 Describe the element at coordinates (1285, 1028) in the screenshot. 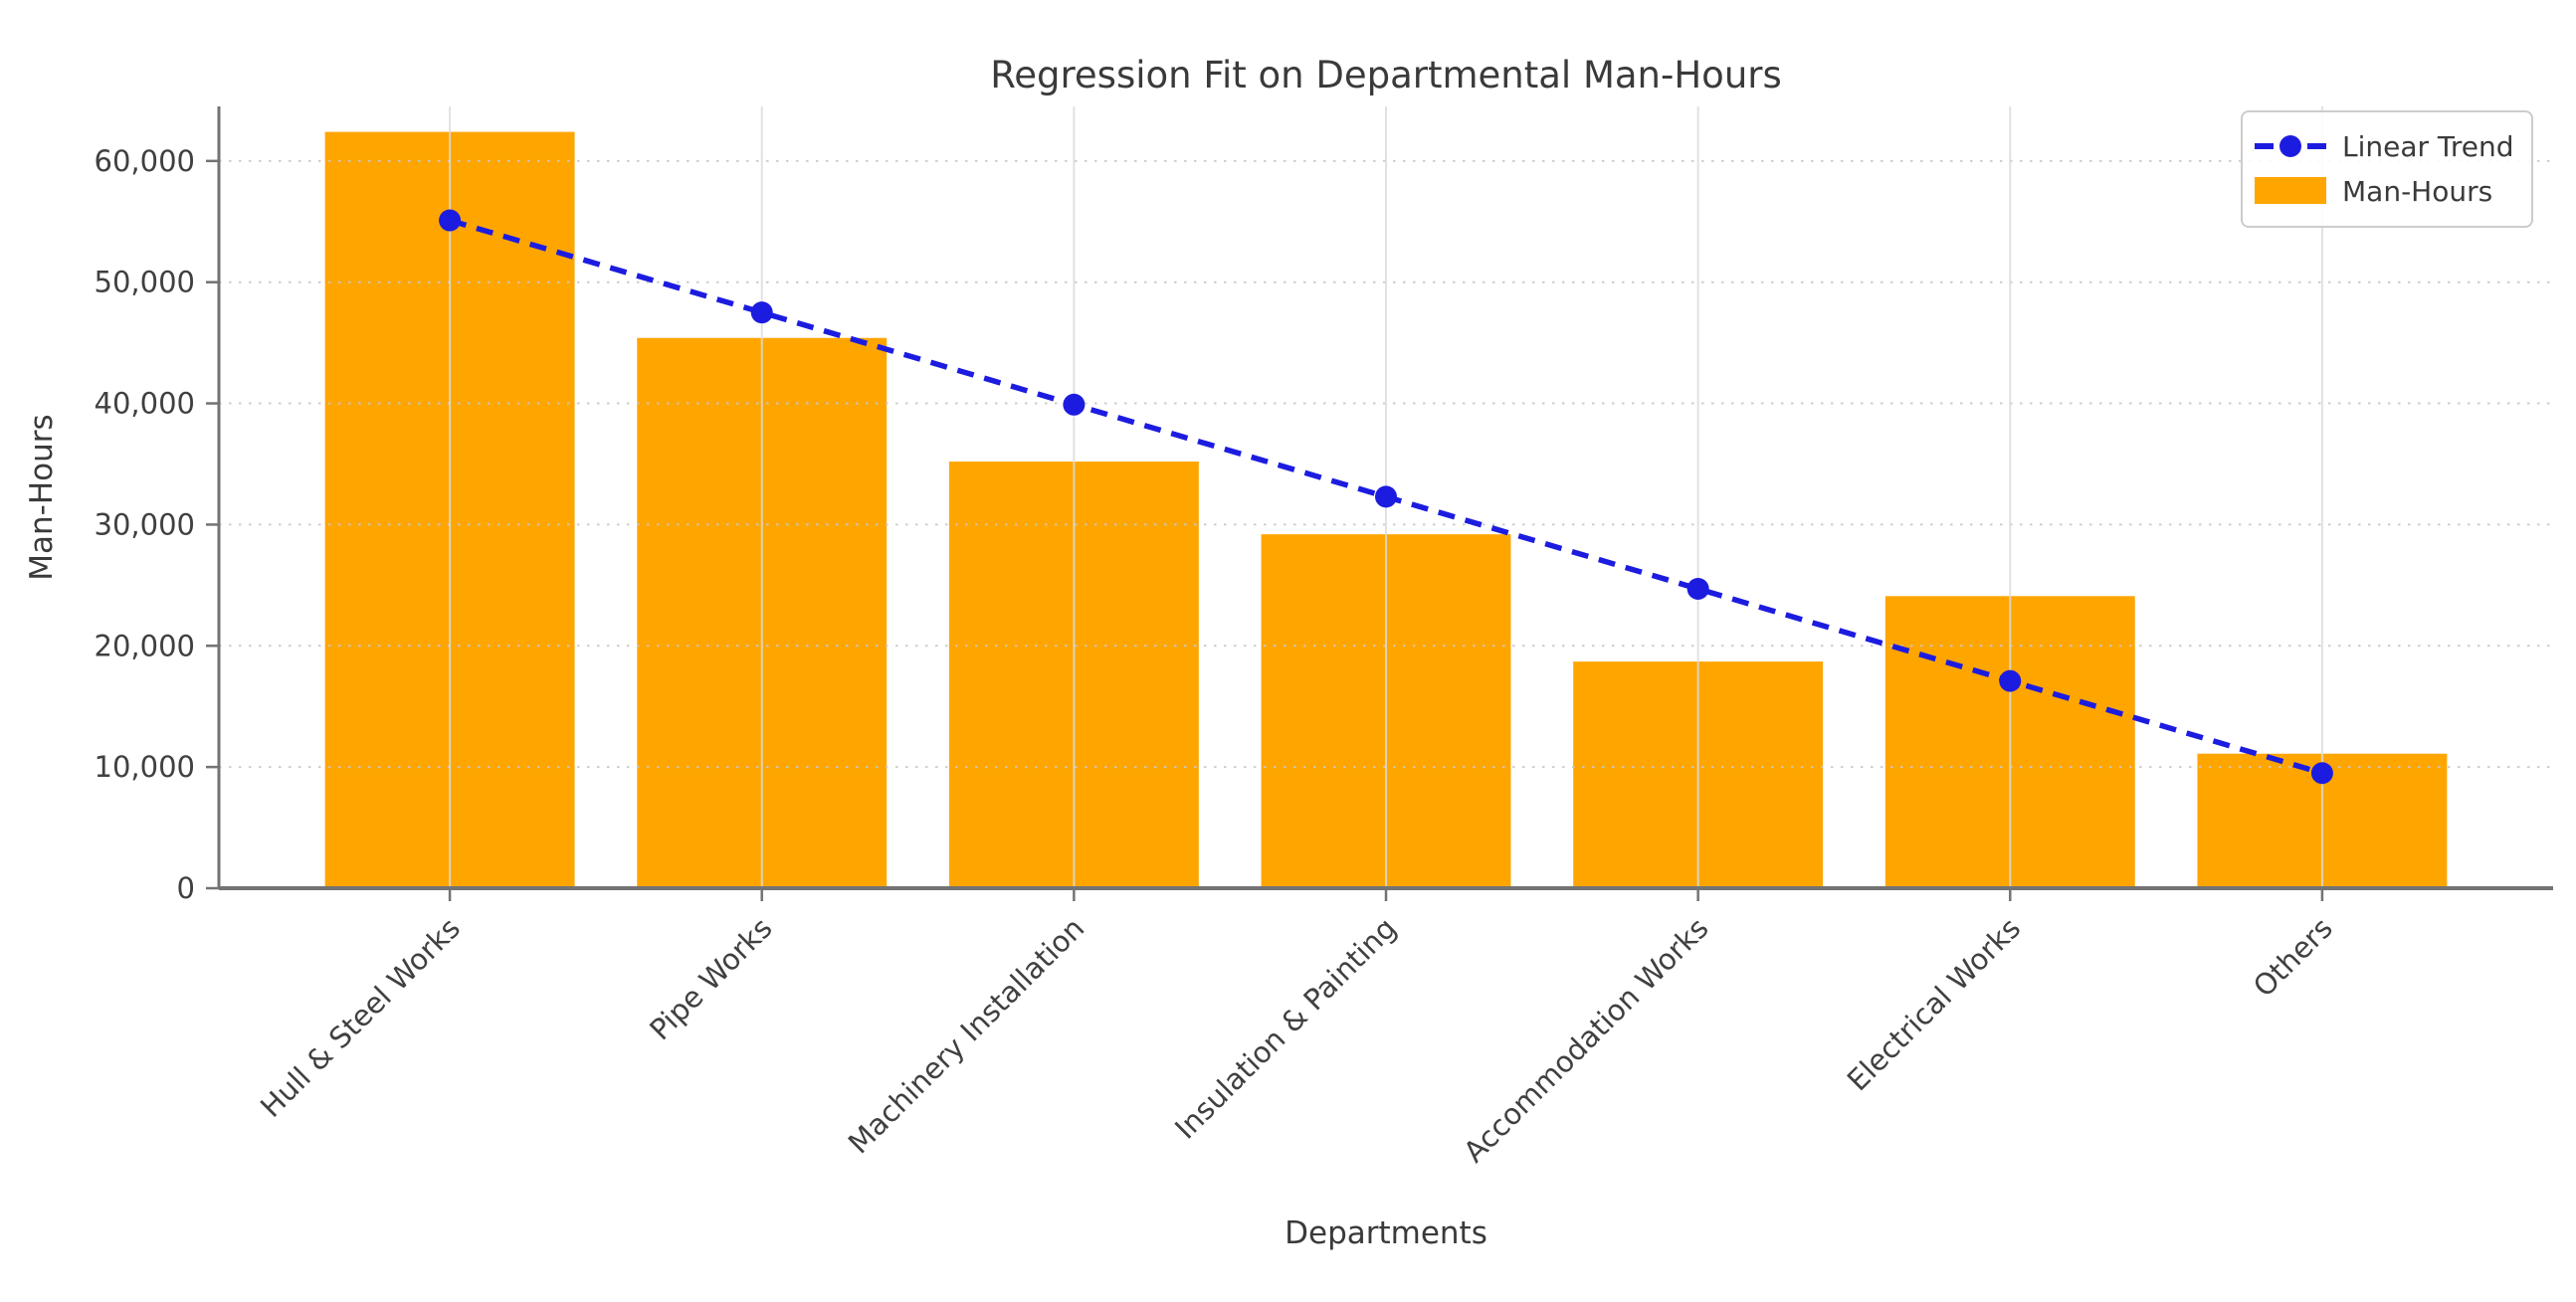

I see `x-tick-label-insulation-painting: Insulation & Painting` at that location.